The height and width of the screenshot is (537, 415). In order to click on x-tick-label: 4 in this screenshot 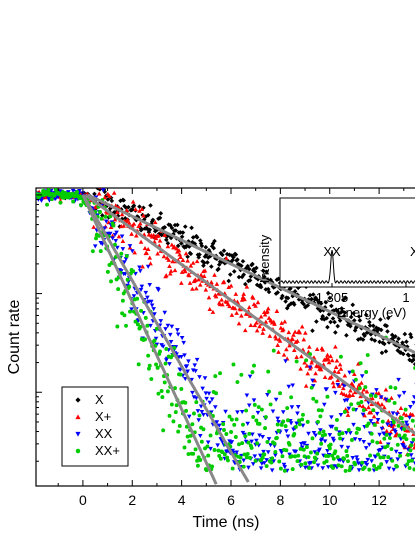, I will do `click(182, 500)`.